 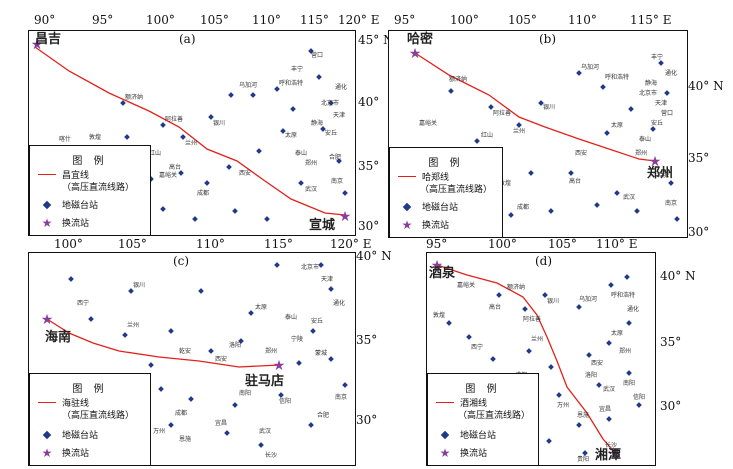 What do you see at coordinates (437, 244) in the screenshot?
I see `x-tick-label: 95°` at bounding box center [437, 244].